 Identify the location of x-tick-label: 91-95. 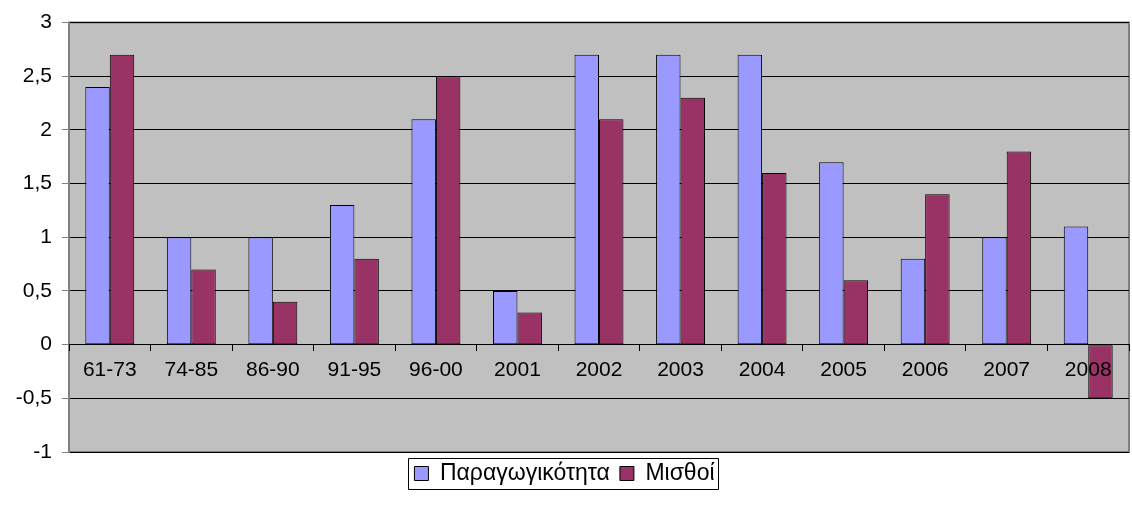
(354, 369).